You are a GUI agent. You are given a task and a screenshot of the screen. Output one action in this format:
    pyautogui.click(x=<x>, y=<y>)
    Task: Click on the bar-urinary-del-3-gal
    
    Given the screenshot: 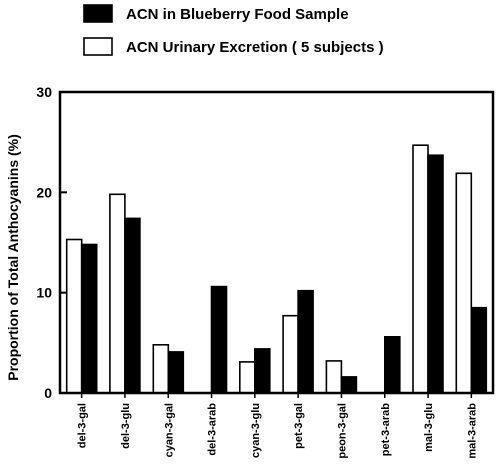 What is the action you would take?
    pyautogui.click(x=74, y=316)
    